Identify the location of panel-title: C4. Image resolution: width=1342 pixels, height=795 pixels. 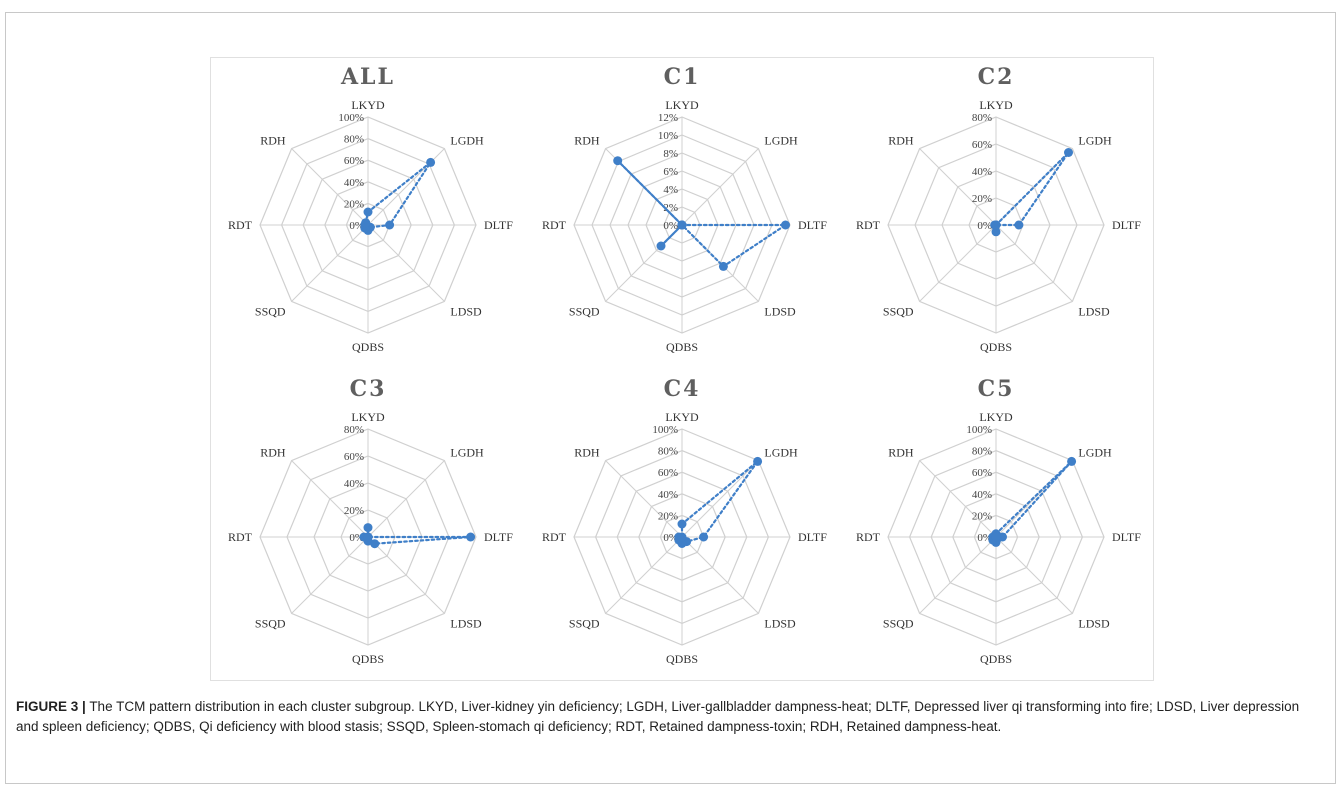
(682, 389).